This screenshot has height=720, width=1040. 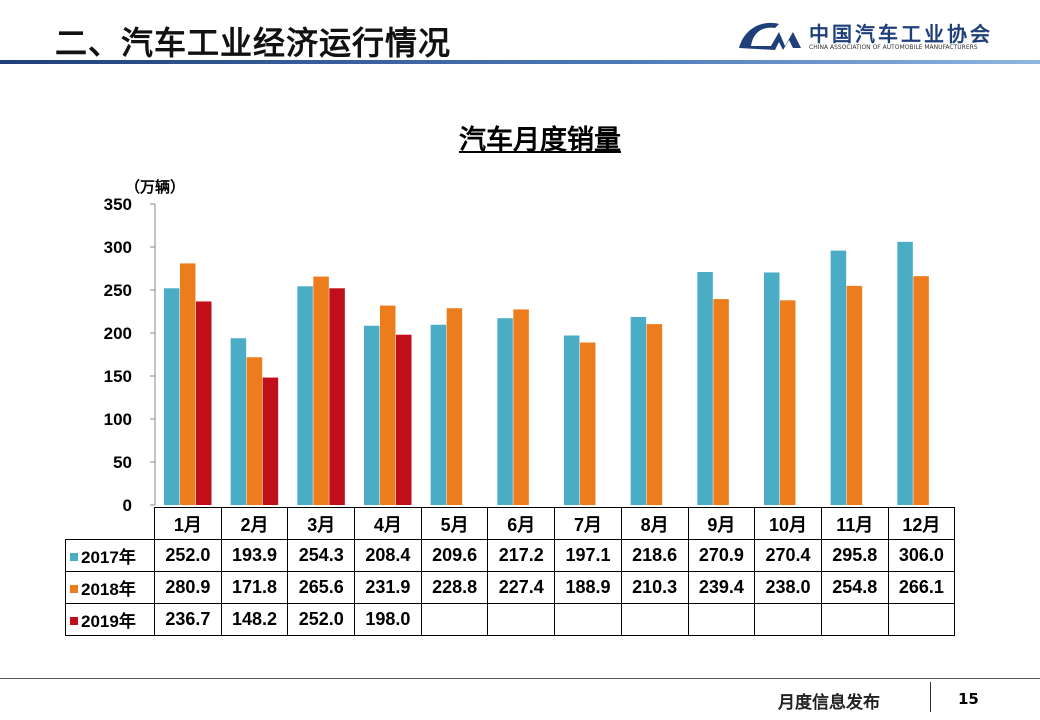 What do you see at coordinates (588, 587) in the screenshot?
I see `table-cell: 188.9` at bounding box center [588, 587].